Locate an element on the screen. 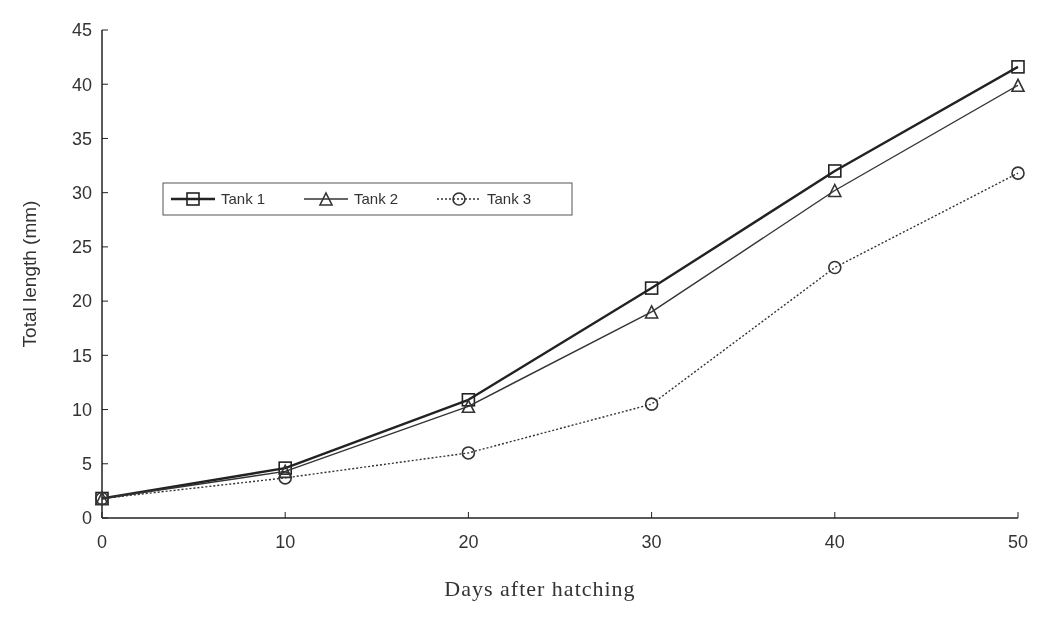 This screenshot has height=618, width=1047. y-tick-label: 5 is located at coordinates (86, 464).